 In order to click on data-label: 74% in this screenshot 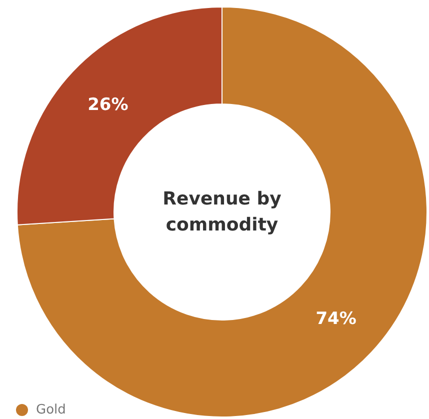, I will do `click(336, 319)`.